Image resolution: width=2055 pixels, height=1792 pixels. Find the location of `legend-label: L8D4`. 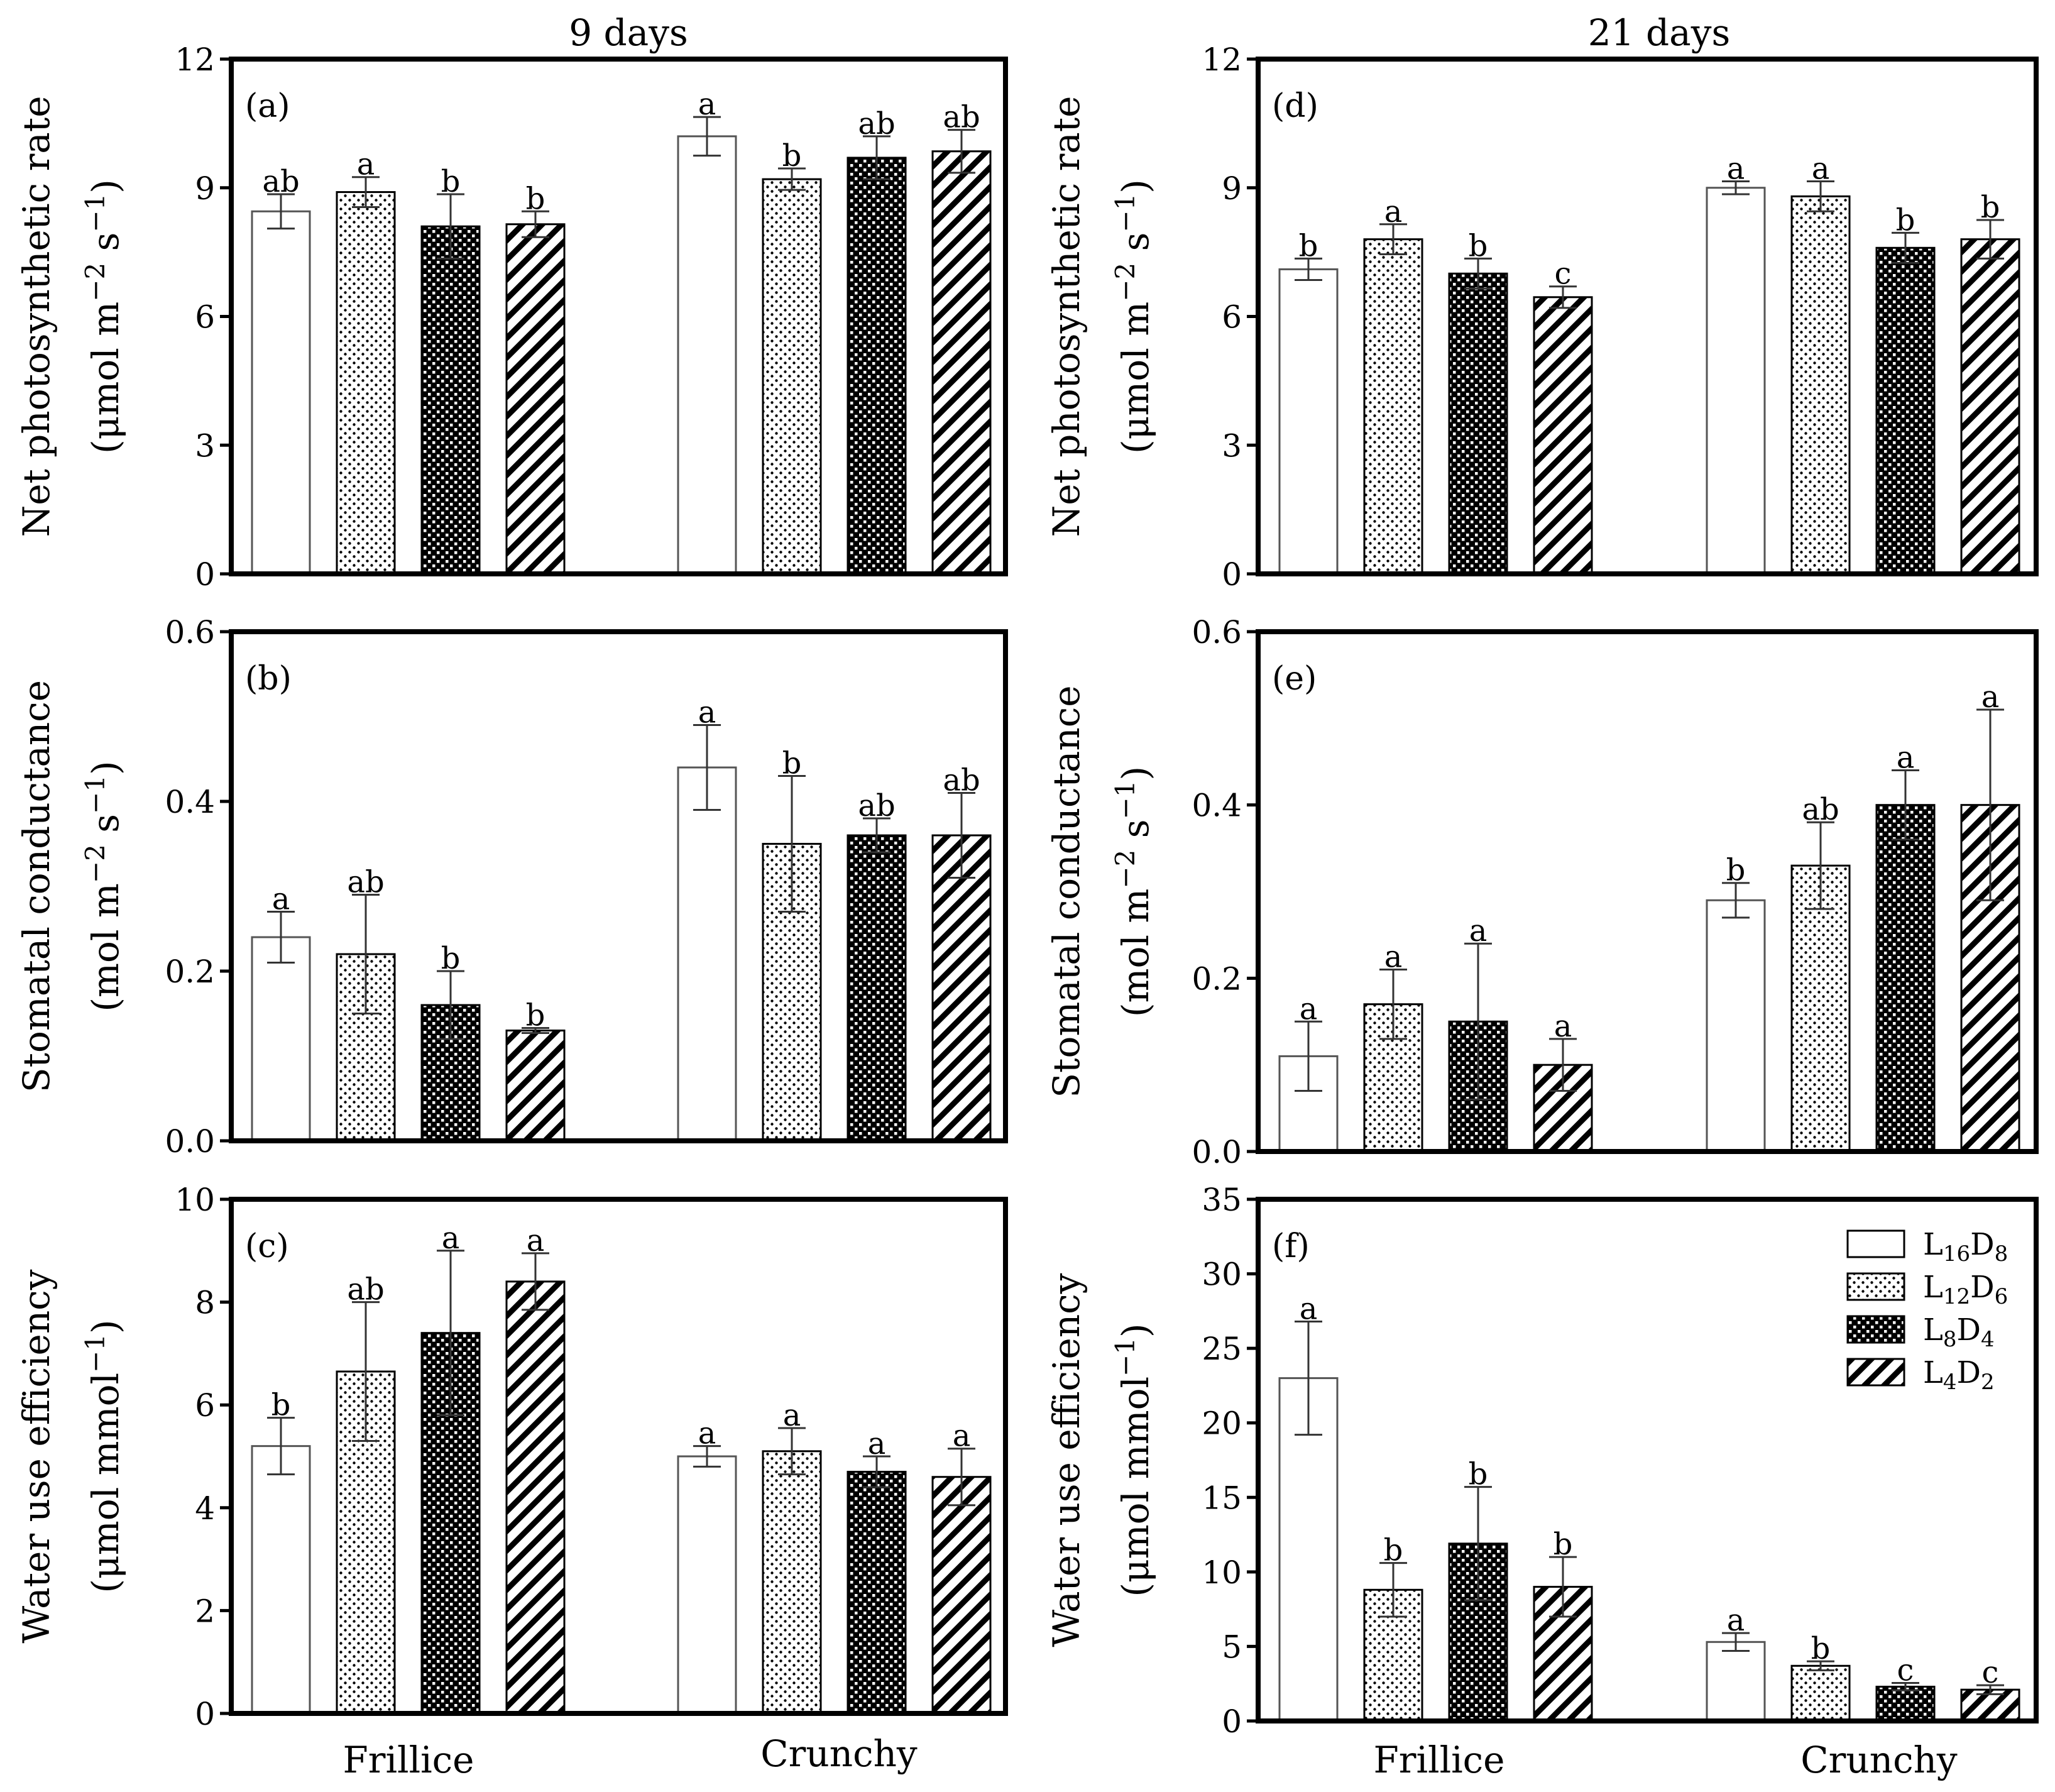

legend-label: L8D4 is located at coordinates (1959, 1332).